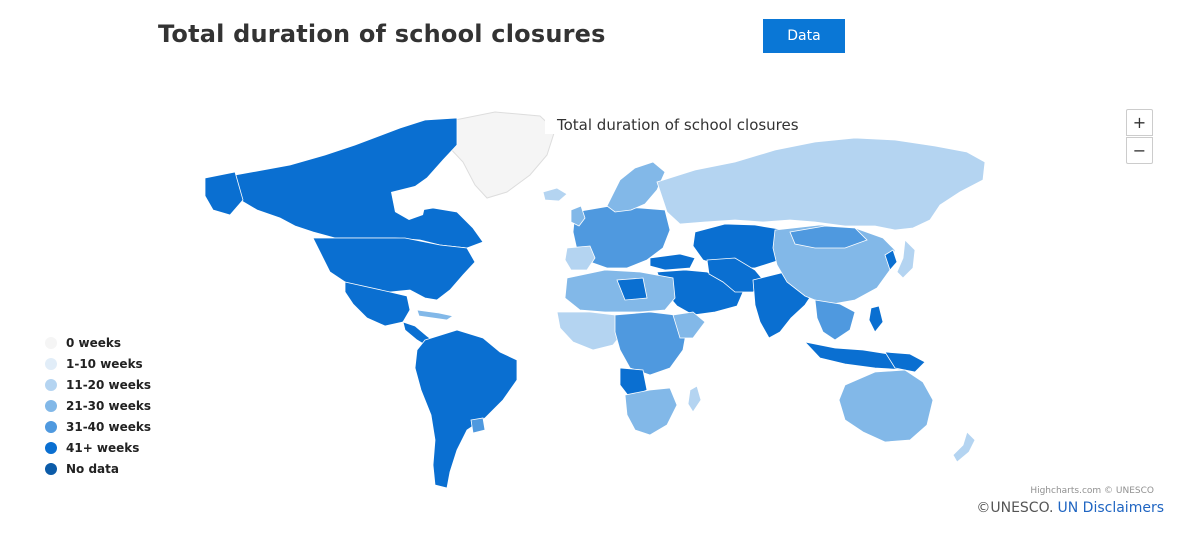  Describe the element at coordinates (435, 315) in the screenshot. I see `region-caribbean` at that location.